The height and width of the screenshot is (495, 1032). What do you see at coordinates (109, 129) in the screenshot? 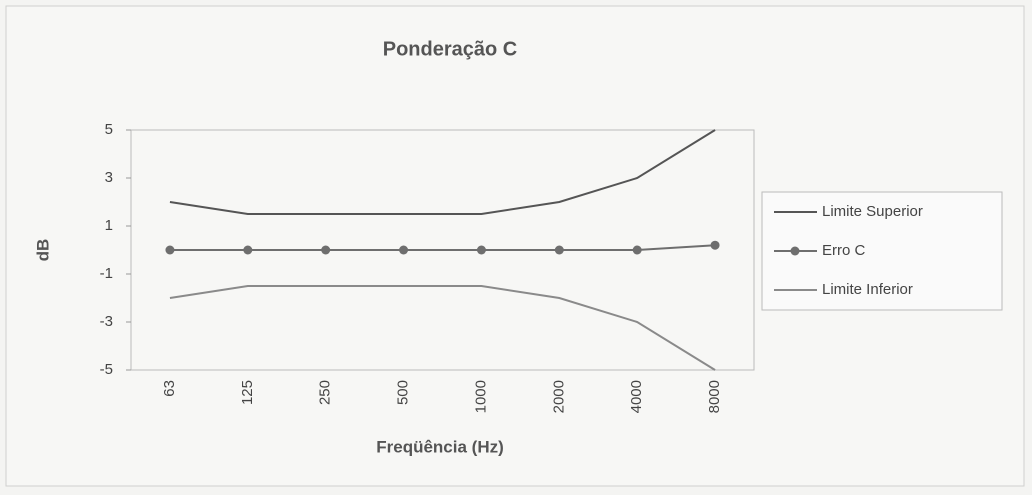
I see `y-tick-label: 5` at bounding box center [109, 129].